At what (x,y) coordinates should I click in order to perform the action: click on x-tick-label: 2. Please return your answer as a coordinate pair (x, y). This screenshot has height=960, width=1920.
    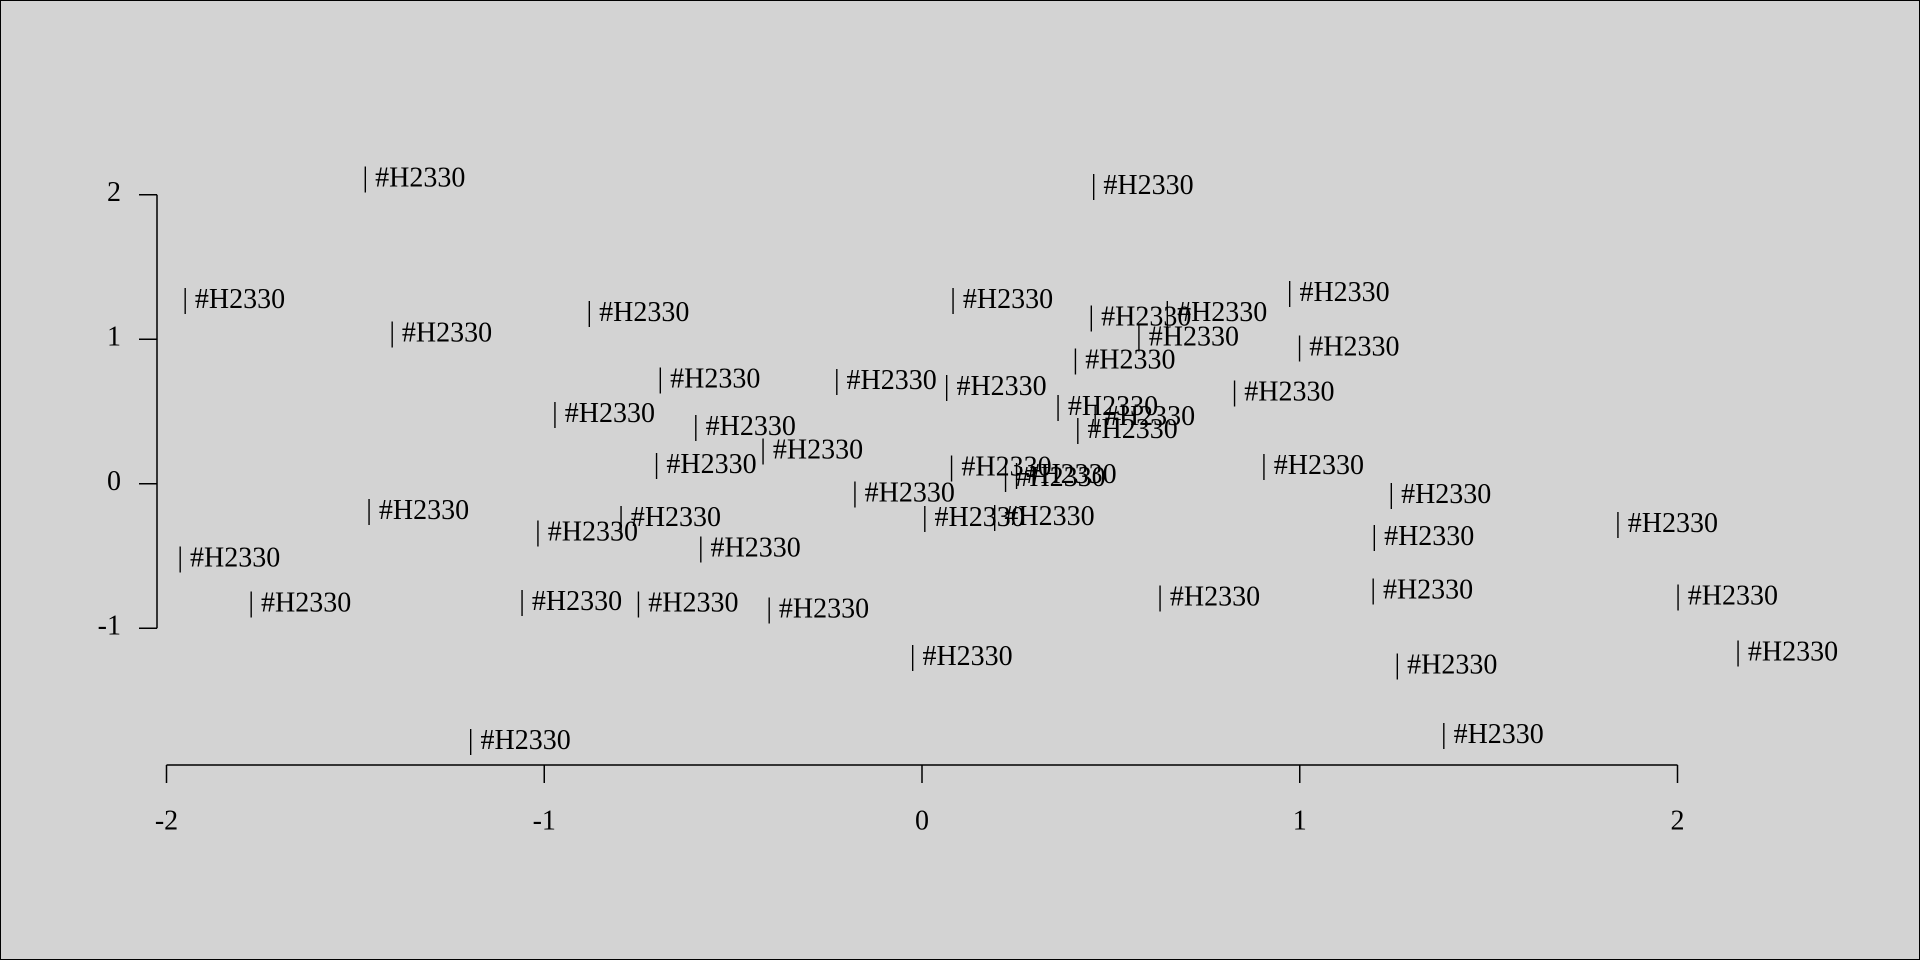
    Looking at the image, I should click on (1678, 820).